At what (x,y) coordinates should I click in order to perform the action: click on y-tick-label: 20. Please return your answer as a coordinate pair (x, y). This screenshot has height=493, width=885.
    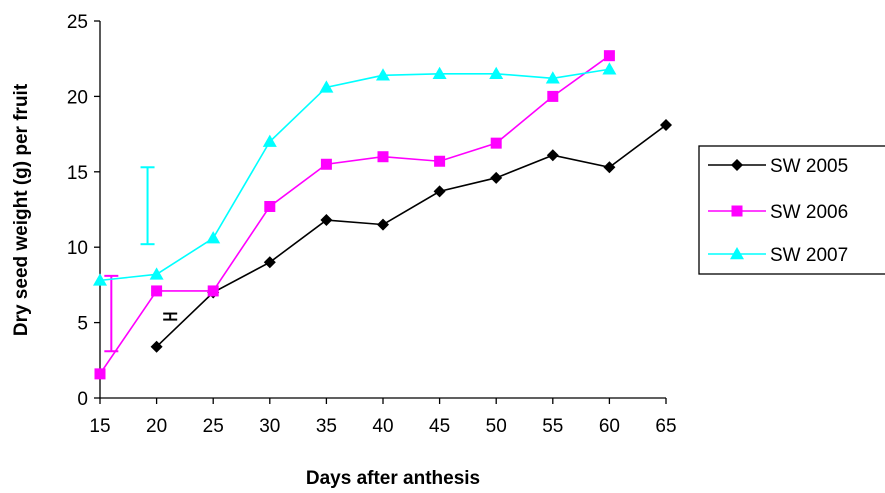
    Looking at the image, I should click on (77, 97).